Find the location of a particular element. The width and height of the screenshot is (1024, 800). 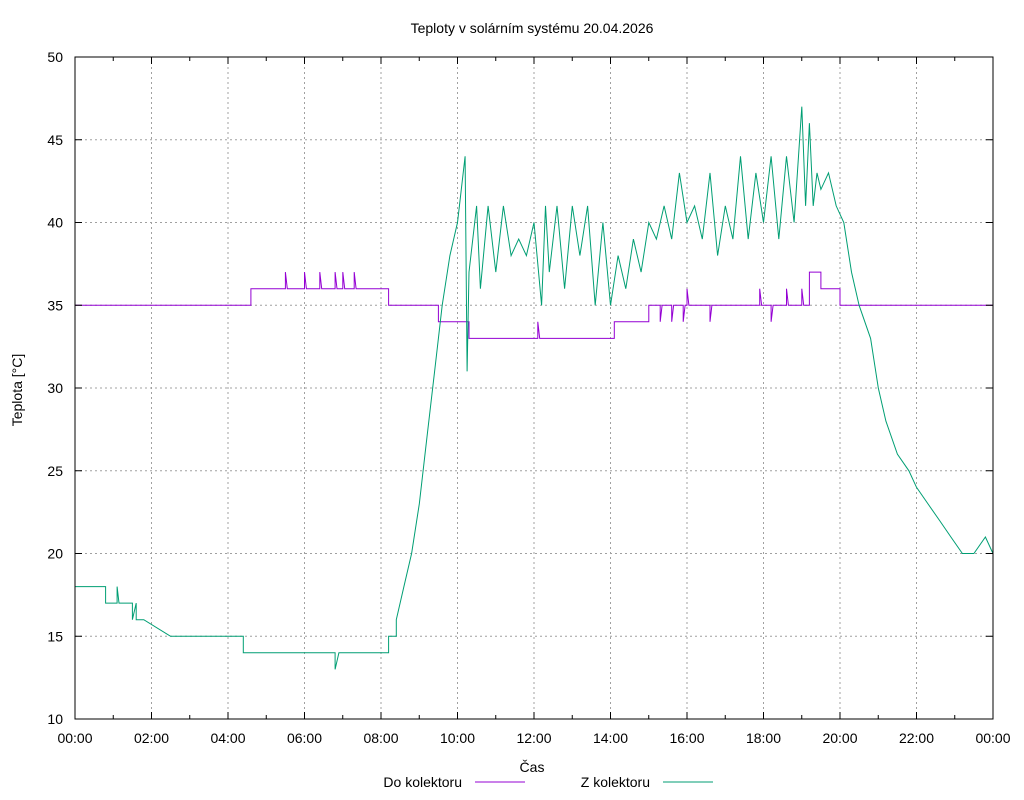

x-tick-label: 08:00 is located at coordinates (380, 738).